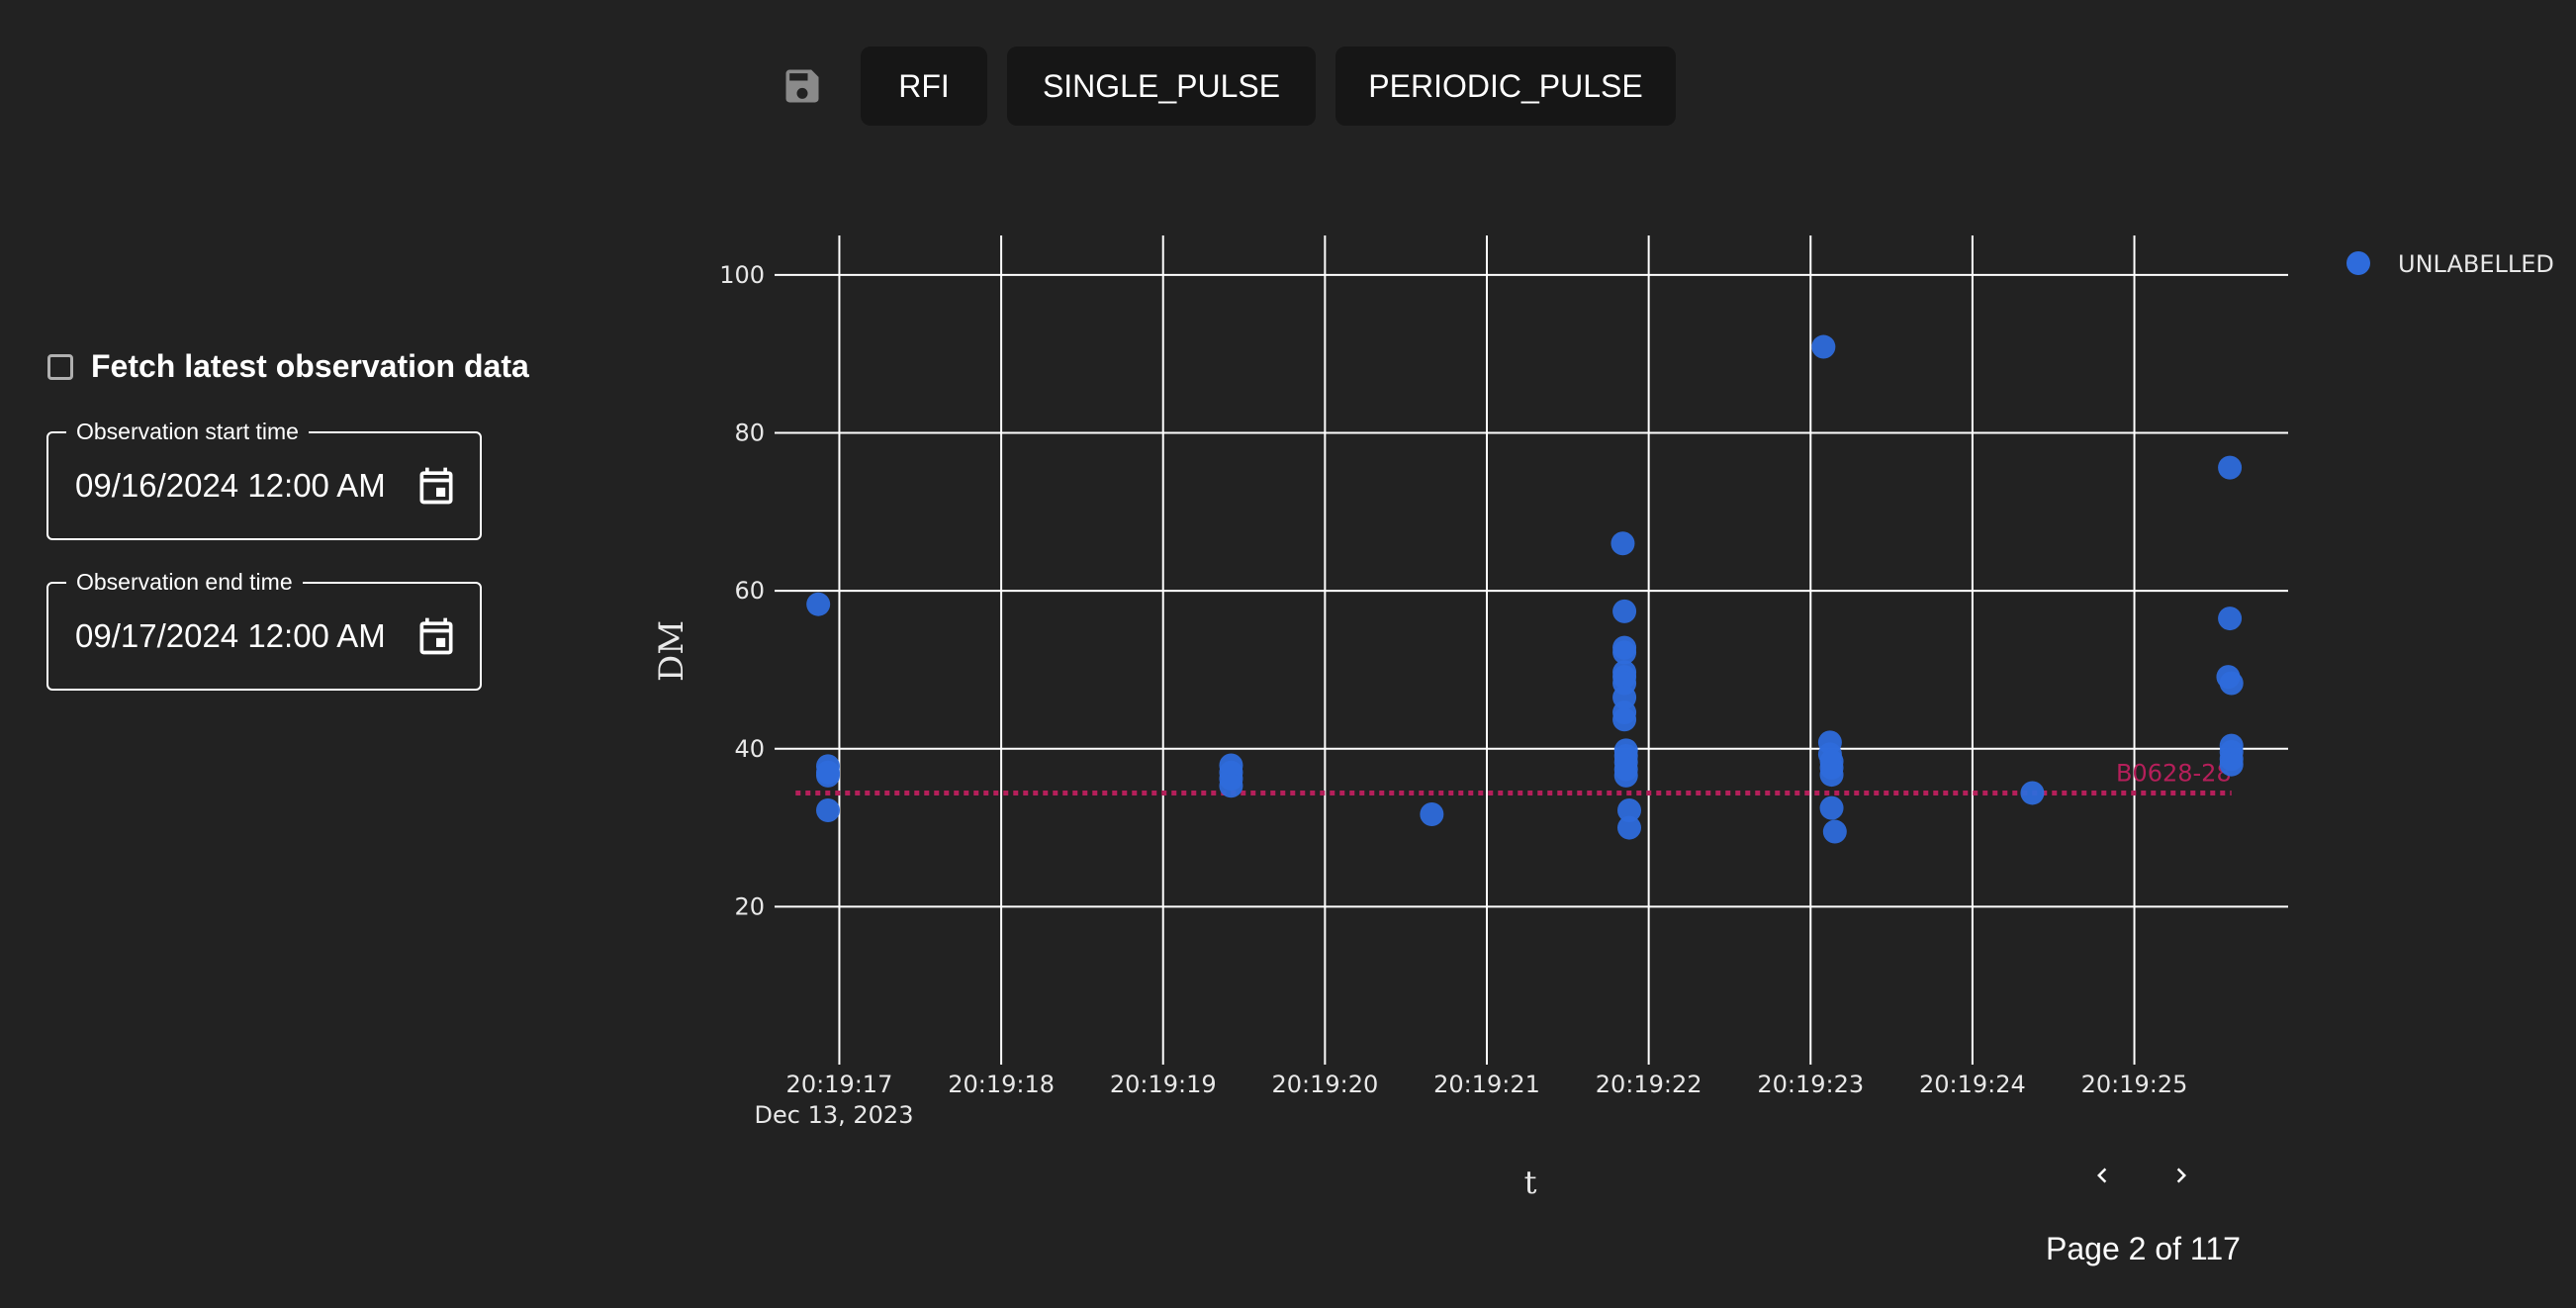 The height and width of the screenshot is (1308, 2576). I want to click on fetch-latest-checkbox, so click(60, 366).